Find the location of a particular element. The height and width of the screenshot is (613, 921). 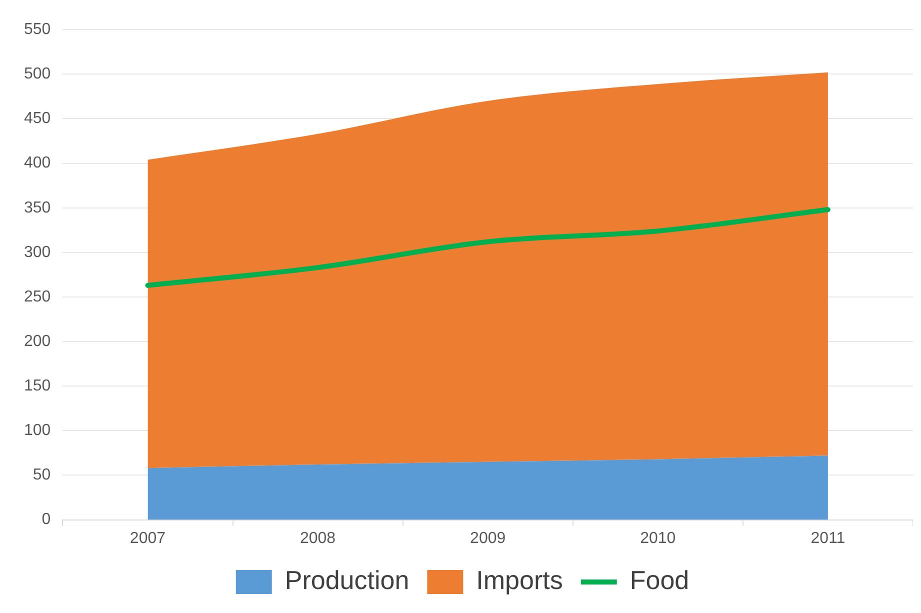

y-tick-label: 0 is located at coordinates (46, 519).